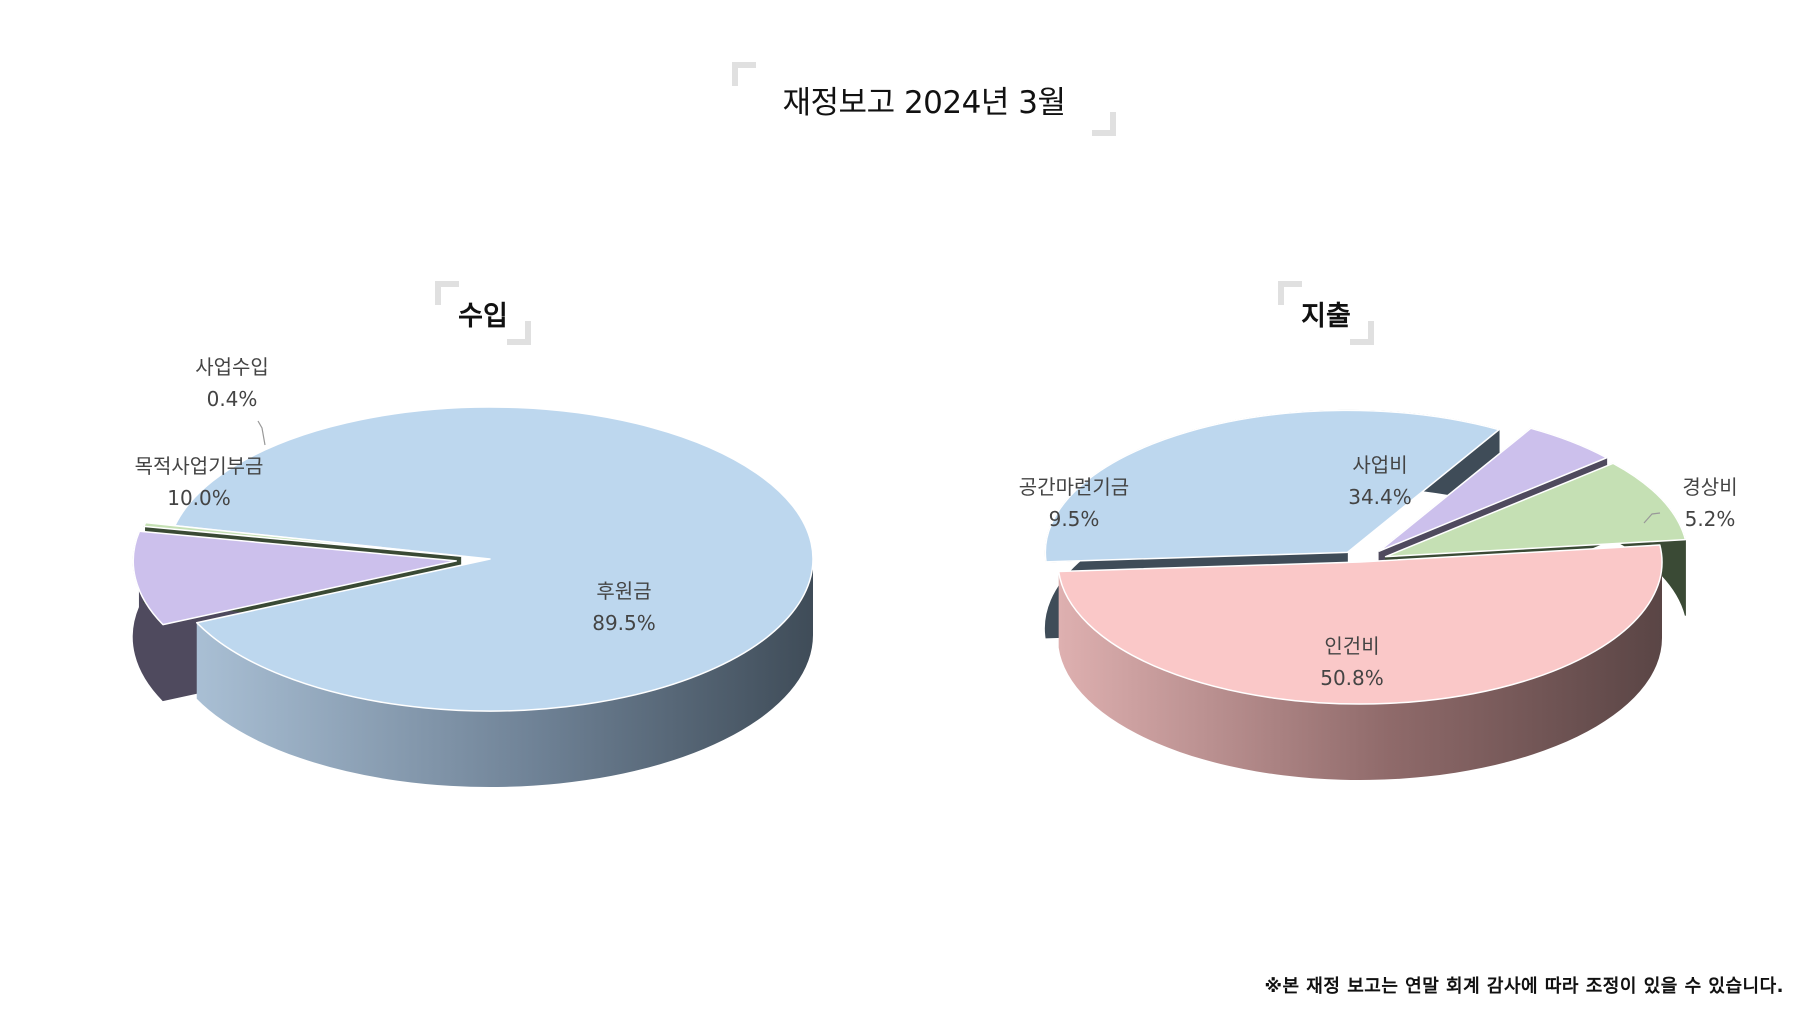  What do you see at coordinates (447, 293) in the screenshot?
I see `income-title-bracket-top-left` at bounding box center [447, 293].